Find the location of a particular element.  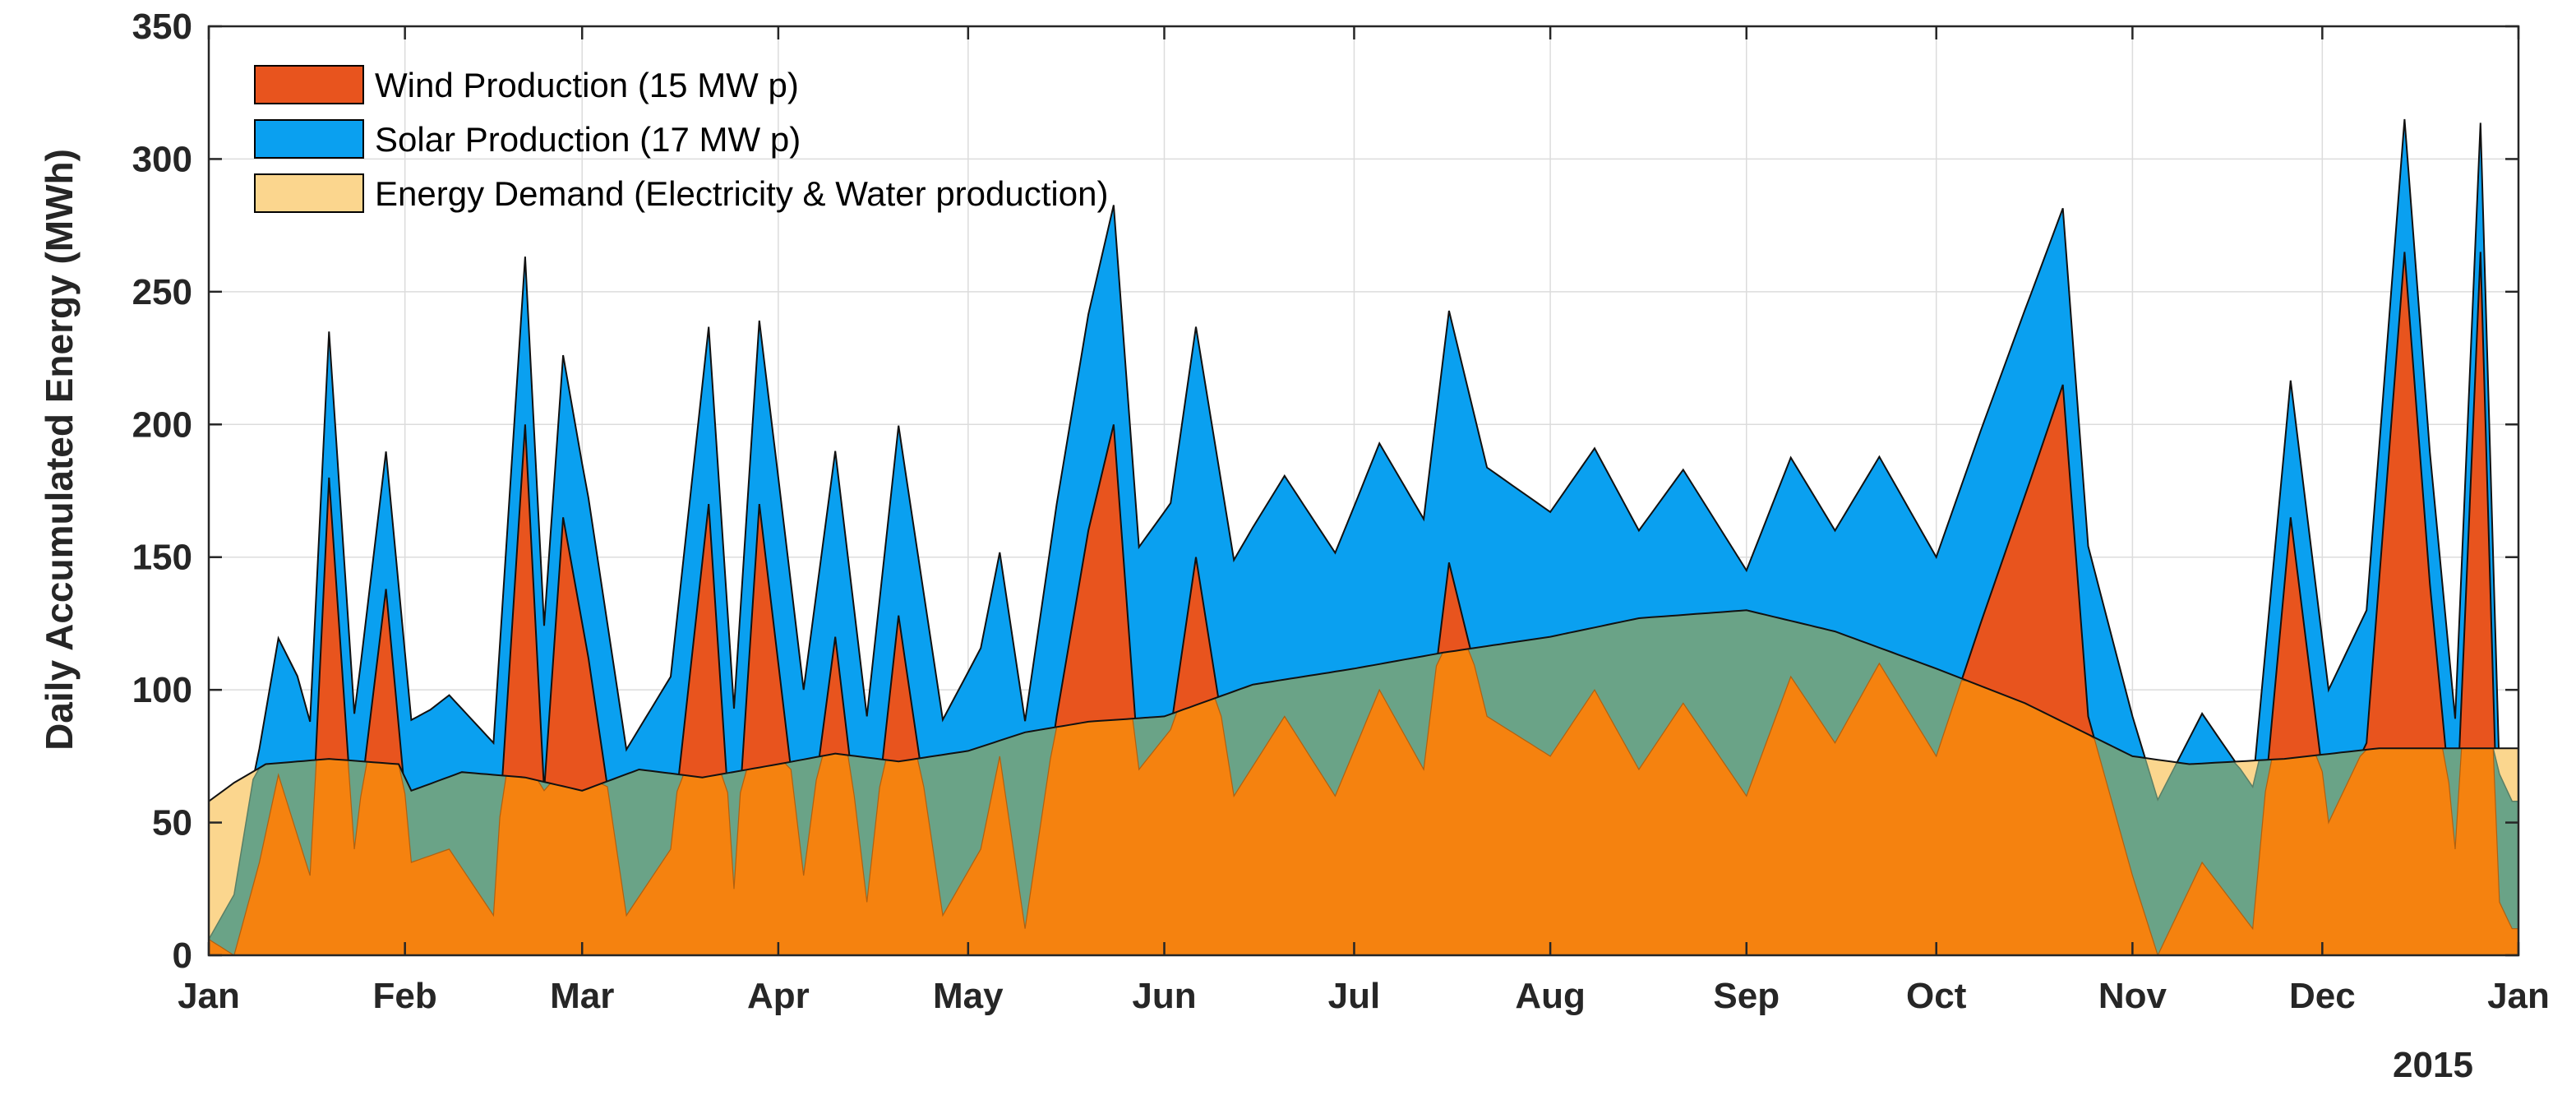

y-tick-label: 350 is located at coordinates (162, 27).